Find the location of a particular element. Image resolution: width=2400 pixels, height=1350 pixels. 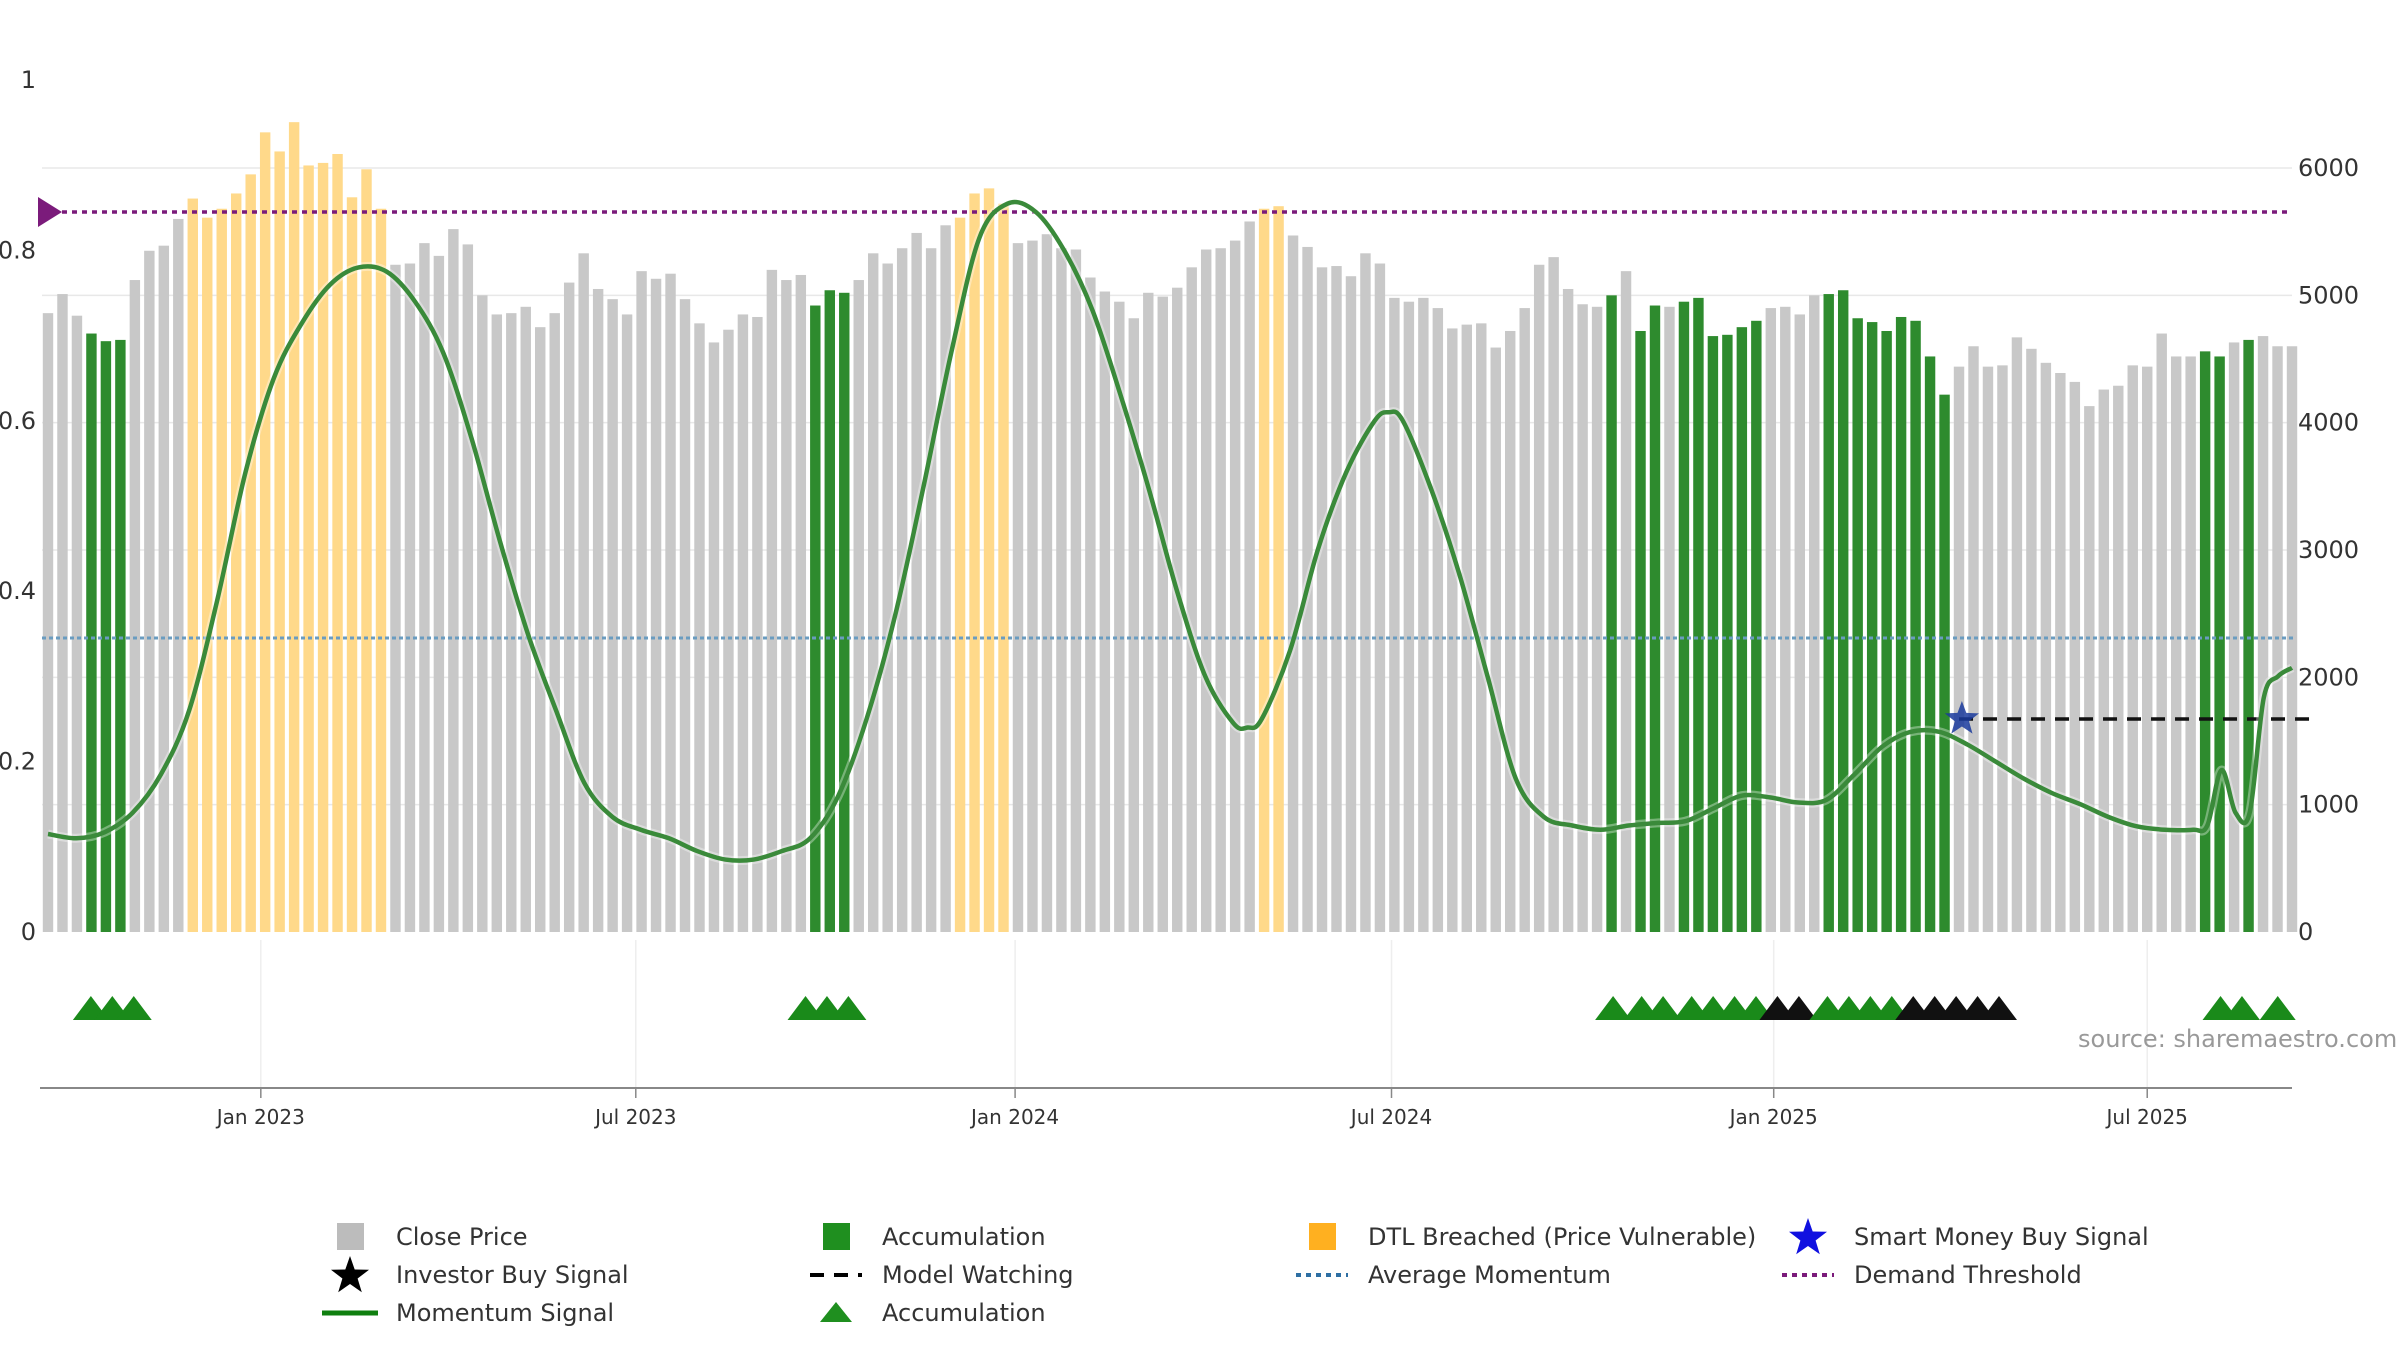

x-axis-tick-label: Jan 2025 is located at coordinates (1773, 1117).